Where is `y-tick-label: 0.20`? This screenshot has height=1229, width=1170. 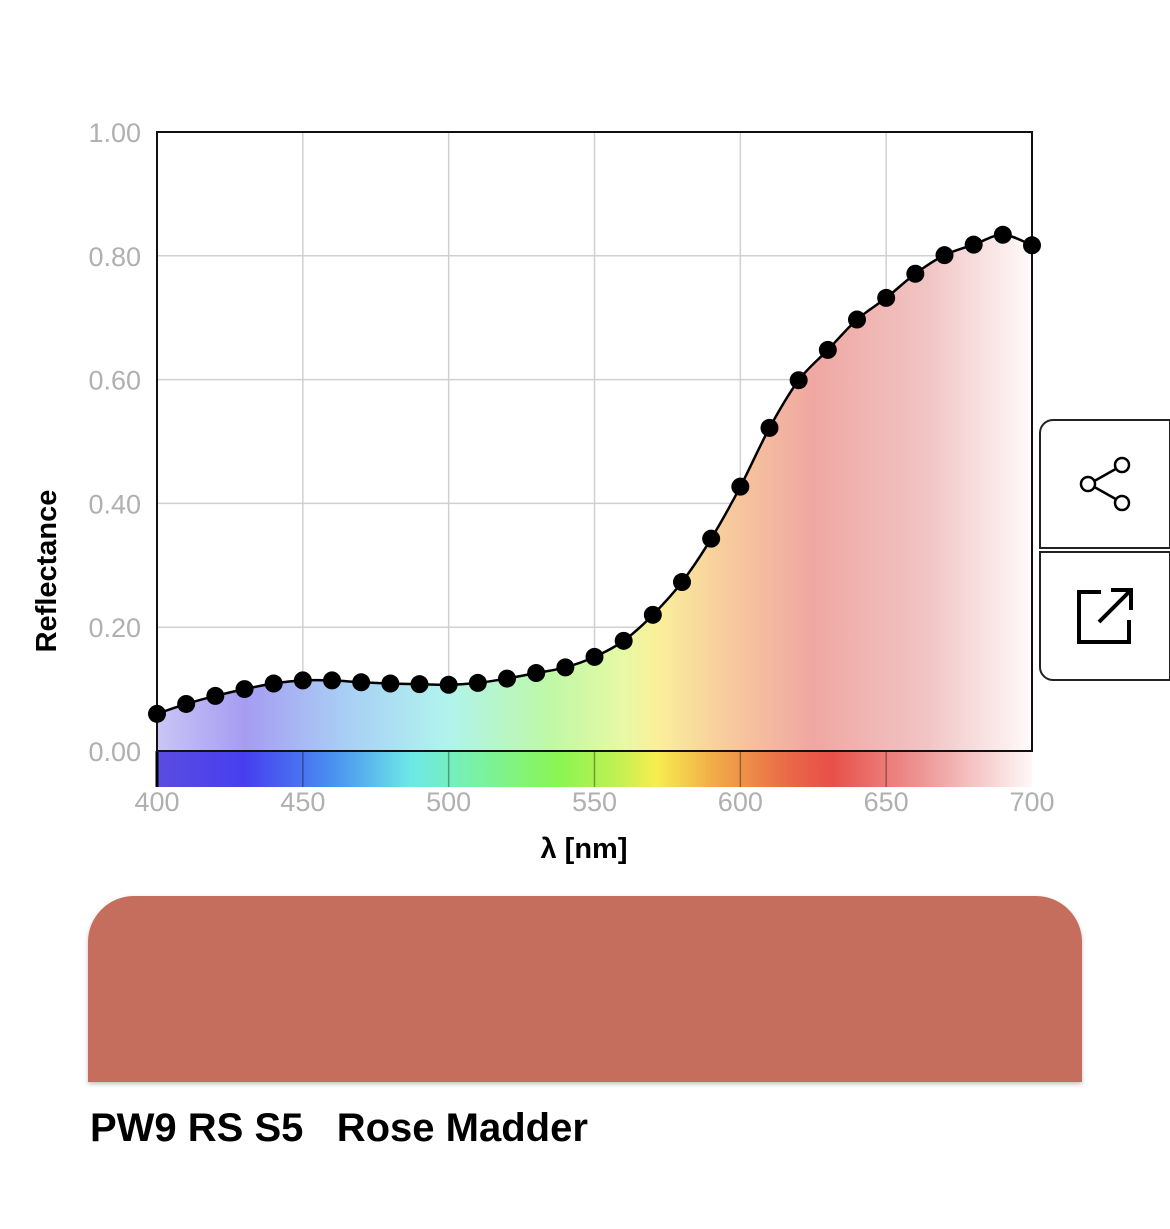 y-tick-label: 0.20 is located at coordinates (114, 628).